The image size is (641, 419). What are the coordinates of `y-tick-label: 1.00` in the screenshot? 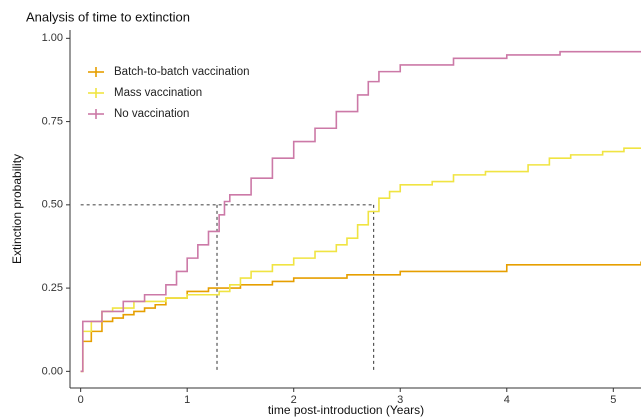 It's located at (52, 38).